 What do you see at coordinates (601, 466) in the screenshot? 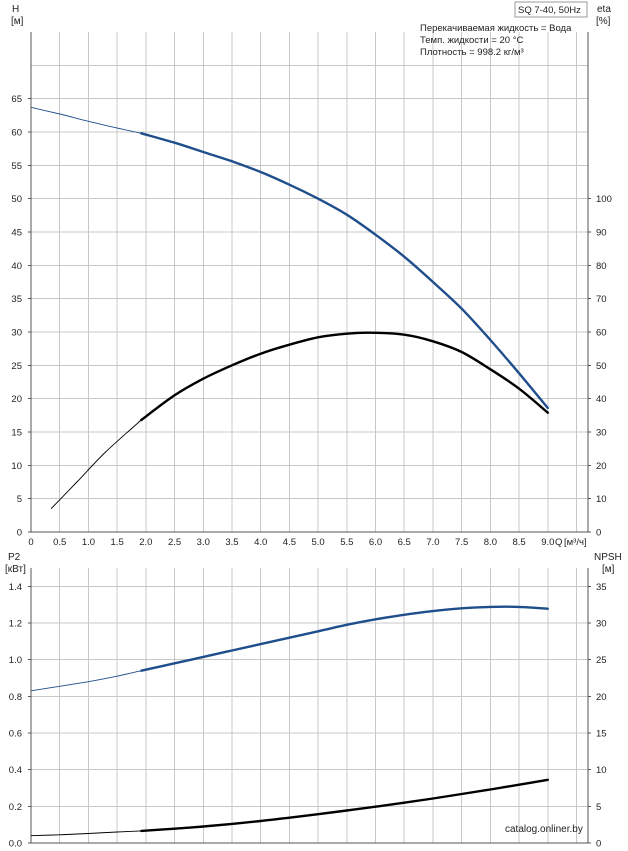
I see `eta-tick-label: 20` at bounding box center [601, 466].